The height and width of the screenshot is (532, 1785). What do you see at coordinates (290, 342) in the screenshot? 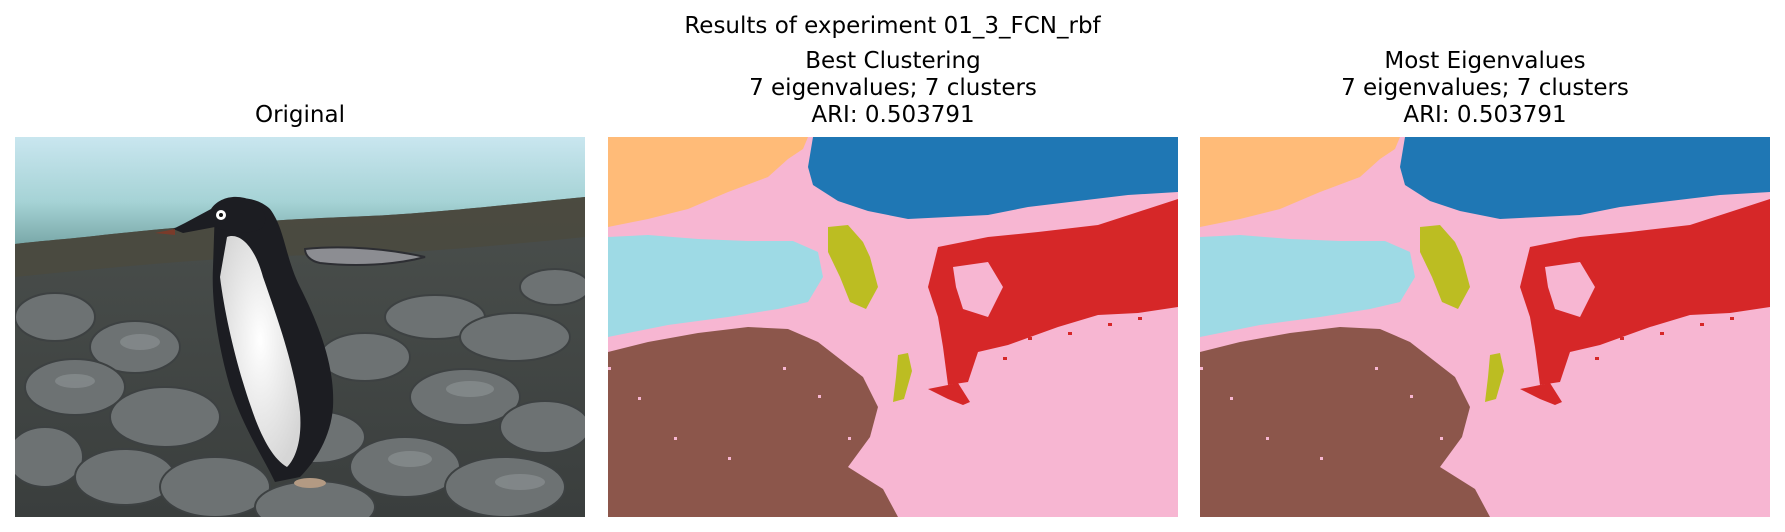
I see `penguin` at bounding box center [290, 342].